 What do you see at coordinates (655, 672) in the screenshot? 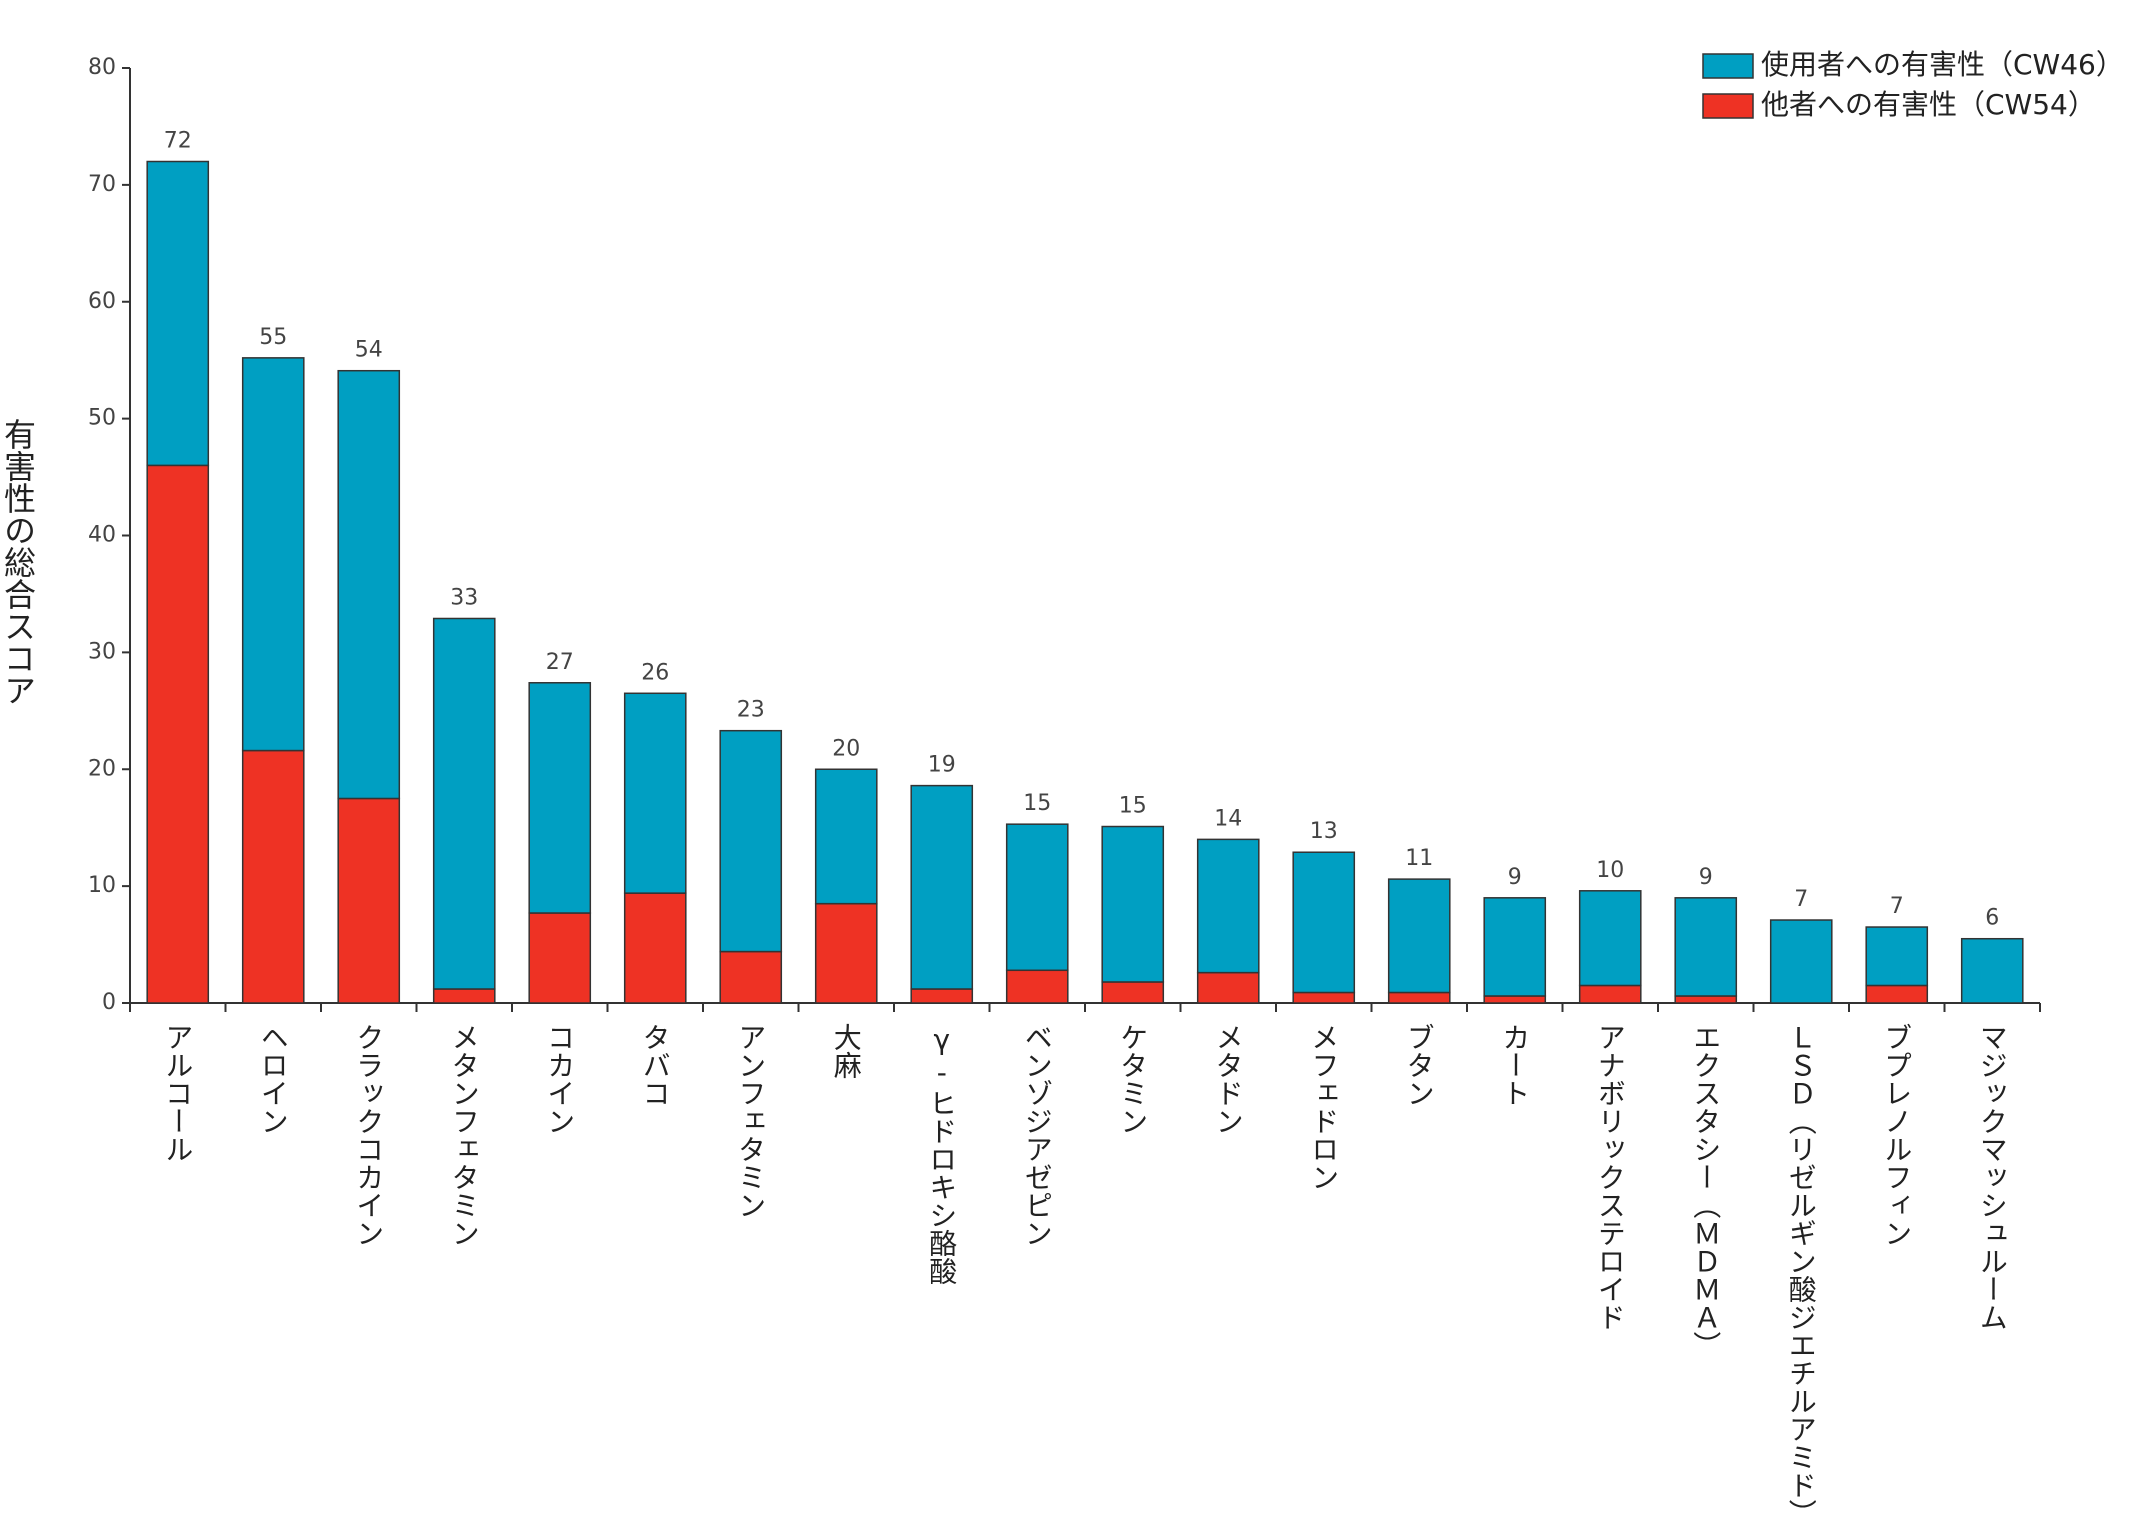
I see `value-label: 26` at bounding box center [655, 672].